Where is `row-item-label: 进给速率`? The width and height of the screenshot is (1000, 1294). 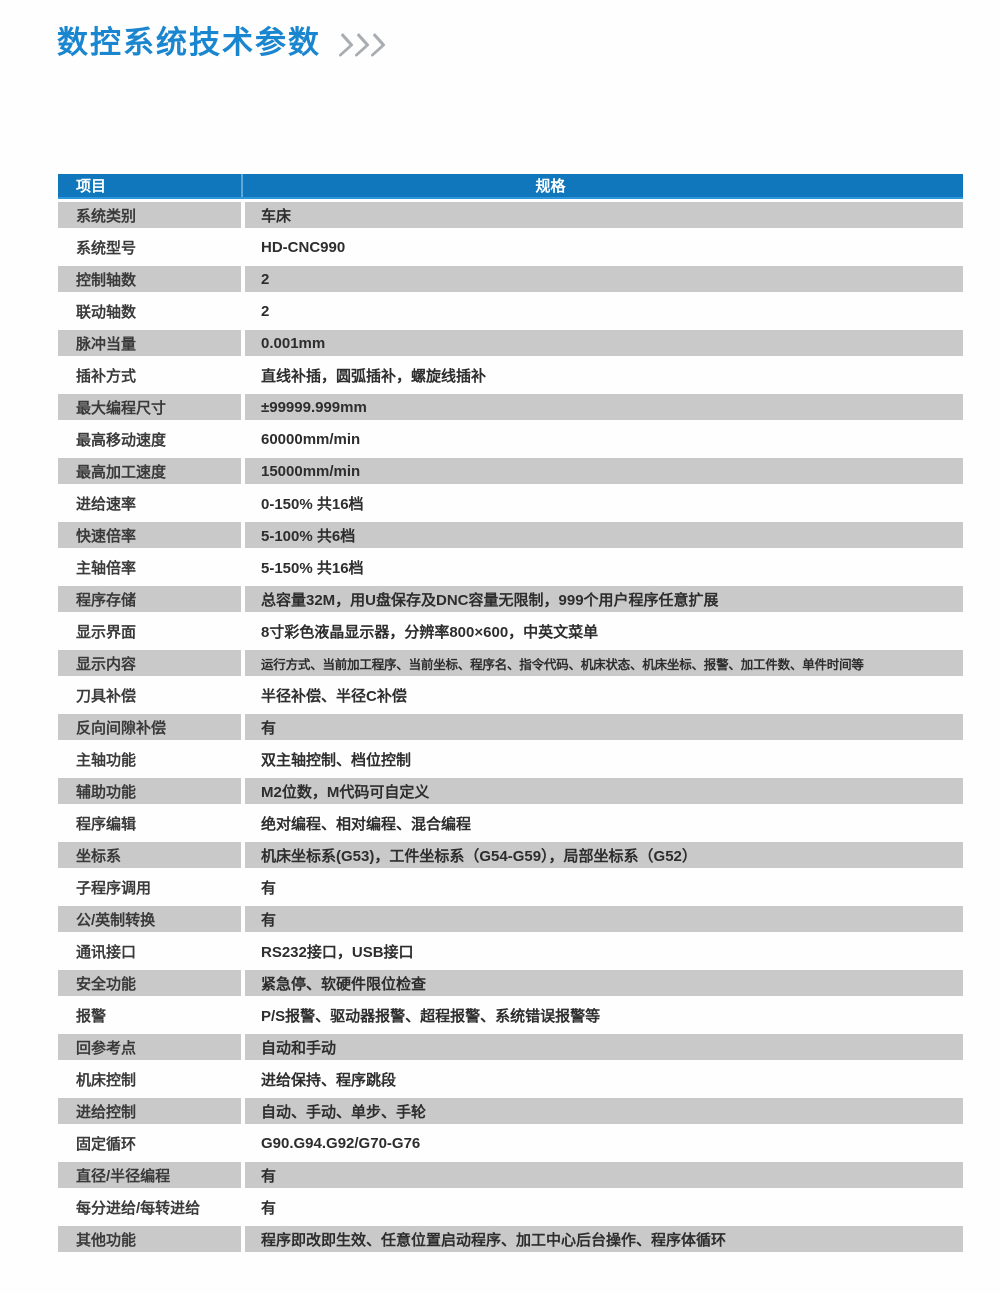
row-item-label: 进给速率 is located at coordinates (106, 504).